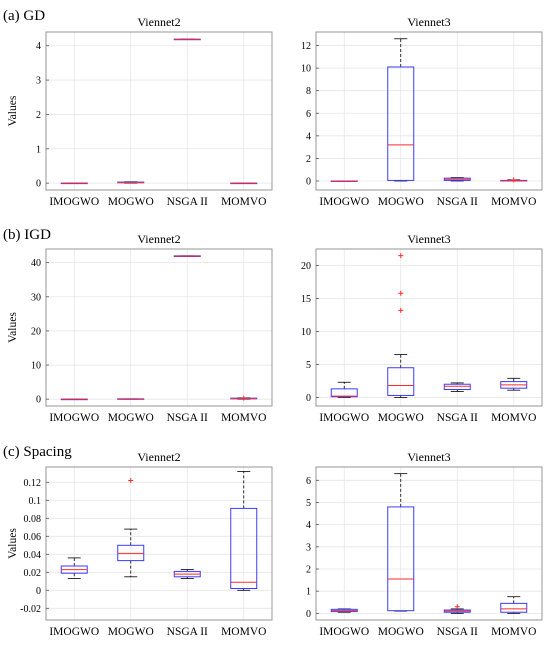  Describe the element at coordinates (33, 573) in the screenshot. I see `y-tick-label: 0.02` at that location.